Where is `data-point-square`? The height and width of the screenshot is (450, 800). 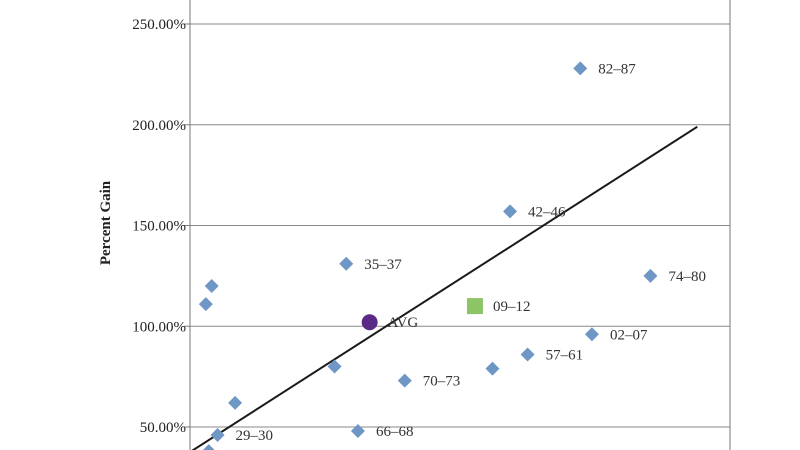
data-point-square is located at coordinates (474, 306).